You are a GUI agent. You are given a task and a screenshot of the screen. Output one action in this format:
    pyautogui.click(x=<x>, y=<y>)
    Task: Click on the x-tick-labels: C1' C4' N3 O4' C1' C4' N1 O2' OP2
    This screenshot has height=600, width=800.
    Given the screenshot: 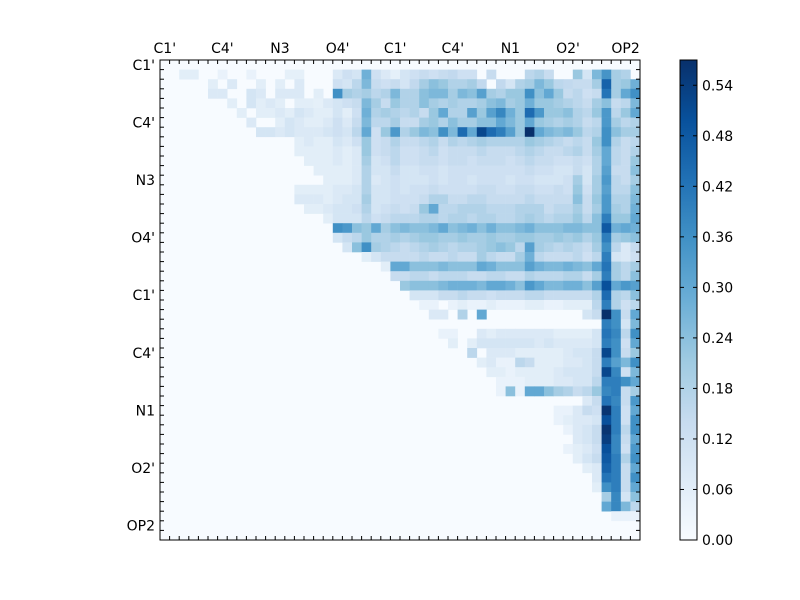 What is the action you would take?
    pyautogui.click(x=397, y=49)
    